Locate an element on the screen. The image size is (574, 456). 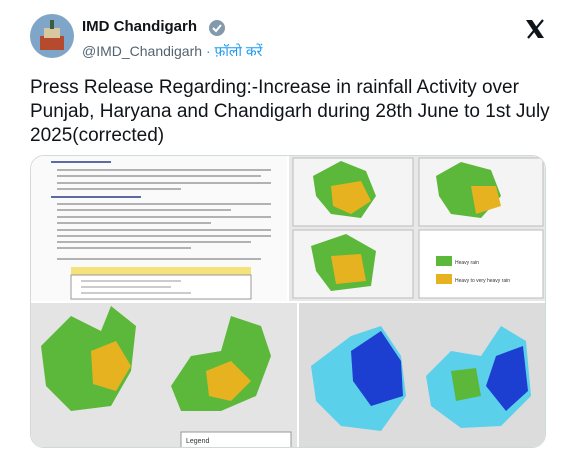
legend-label: Heavy rain is located at coordinates (467, 263).